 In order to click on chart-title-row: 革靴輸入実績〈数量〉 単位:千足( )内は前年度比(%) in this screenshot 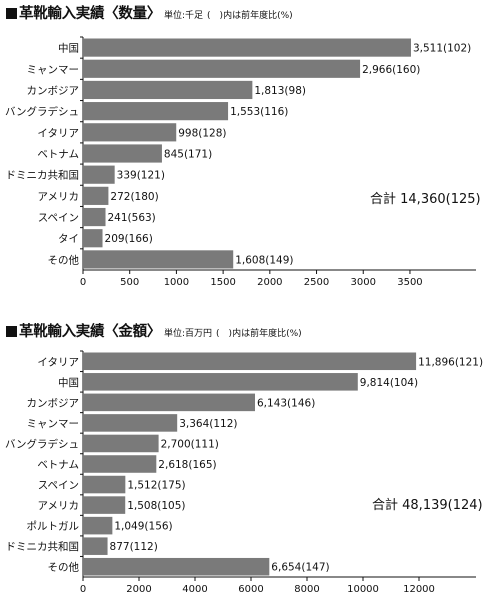, I will do `click(149, 12)`.